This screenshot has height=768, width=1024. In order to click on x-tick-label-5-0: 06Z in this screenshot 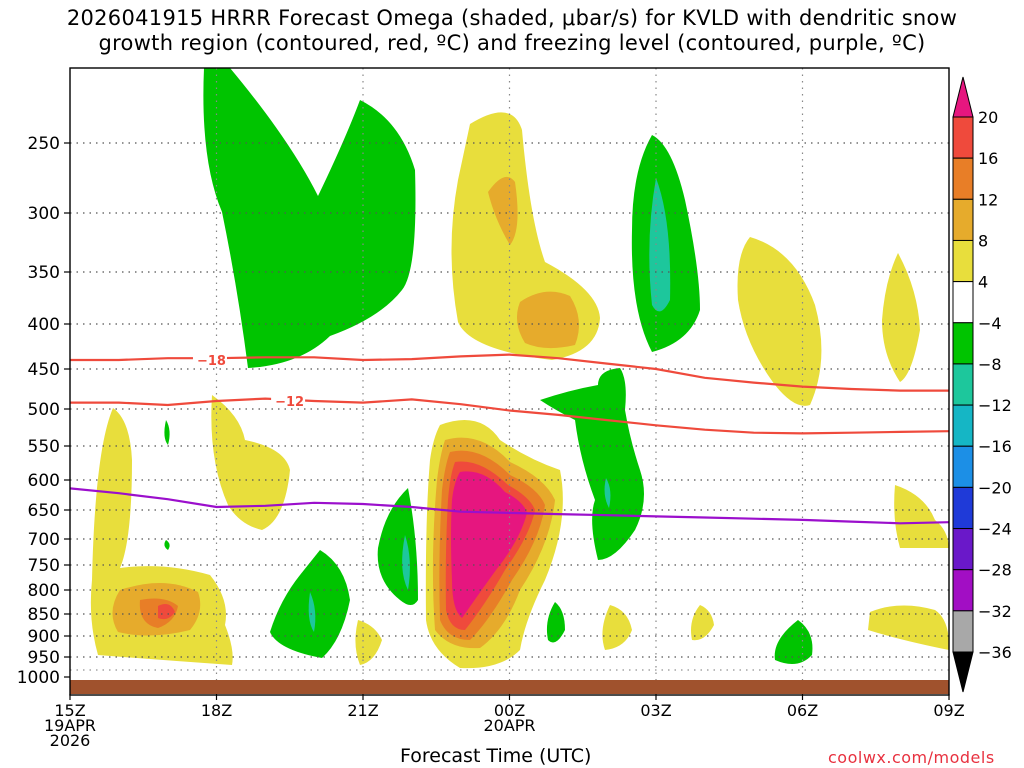, I will do `click(802, 710)`.